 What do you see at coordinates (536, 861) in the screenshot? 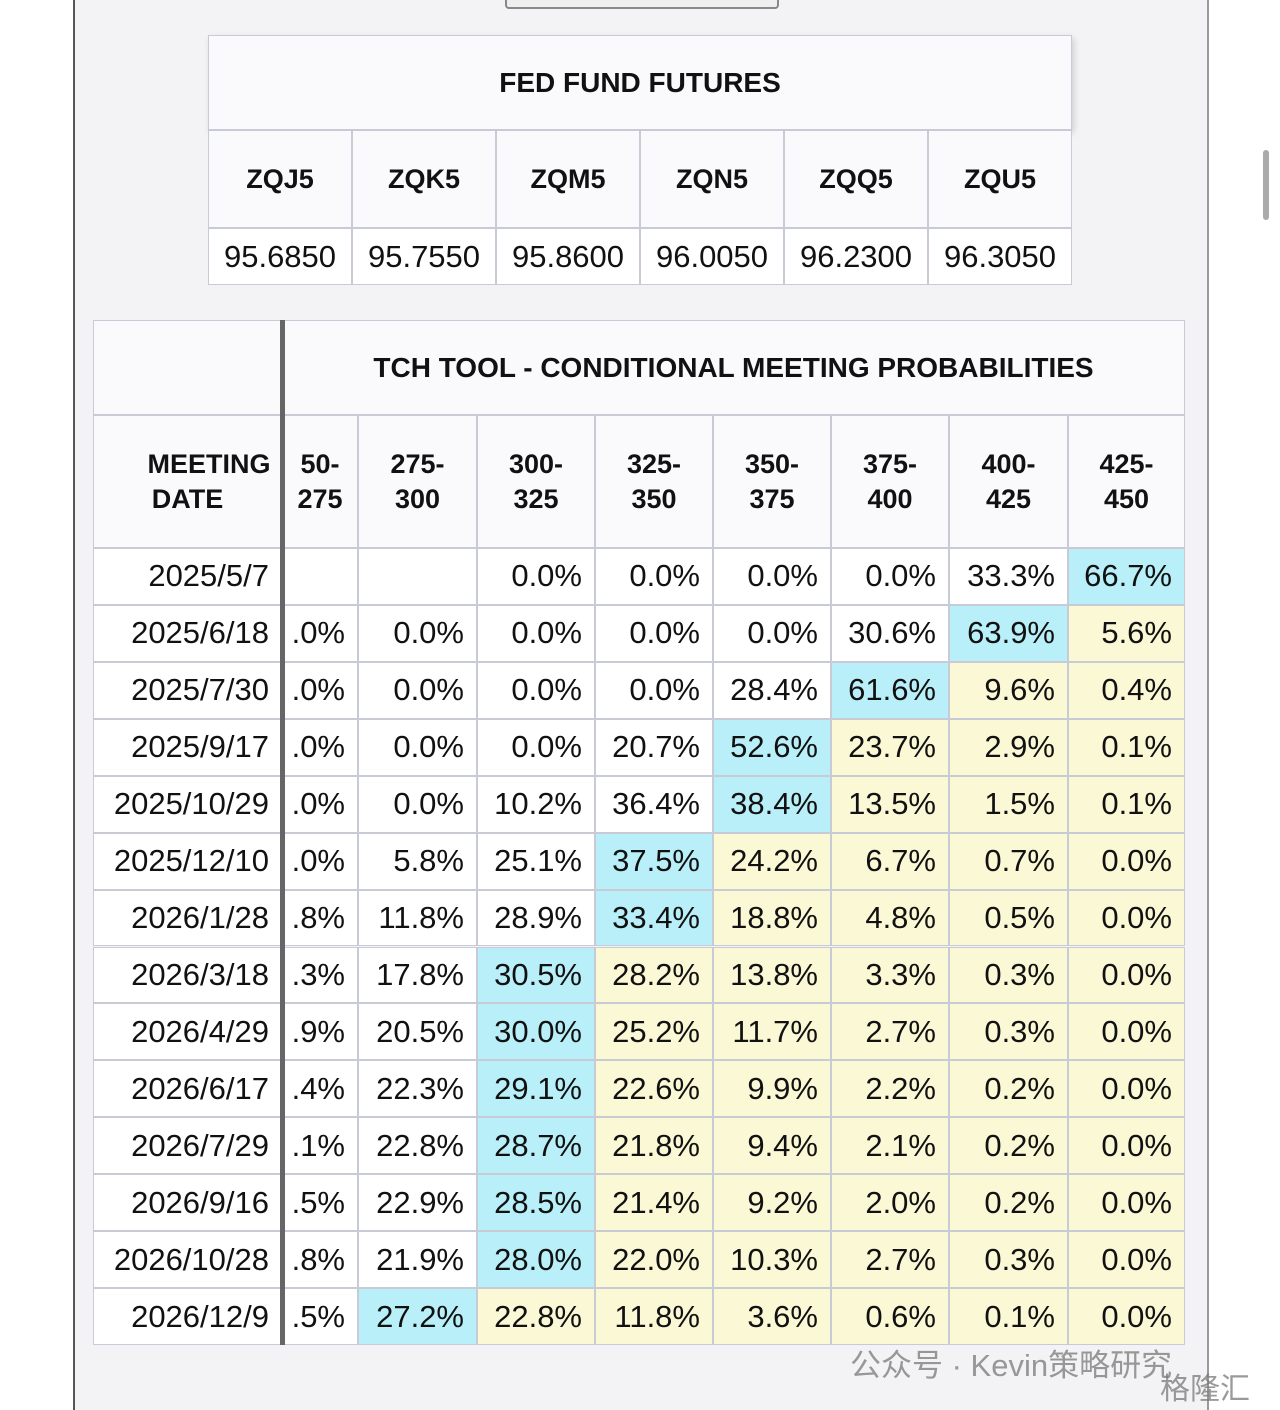
I see `probability-cell: 25.1%` at bounding box center [536, 861].